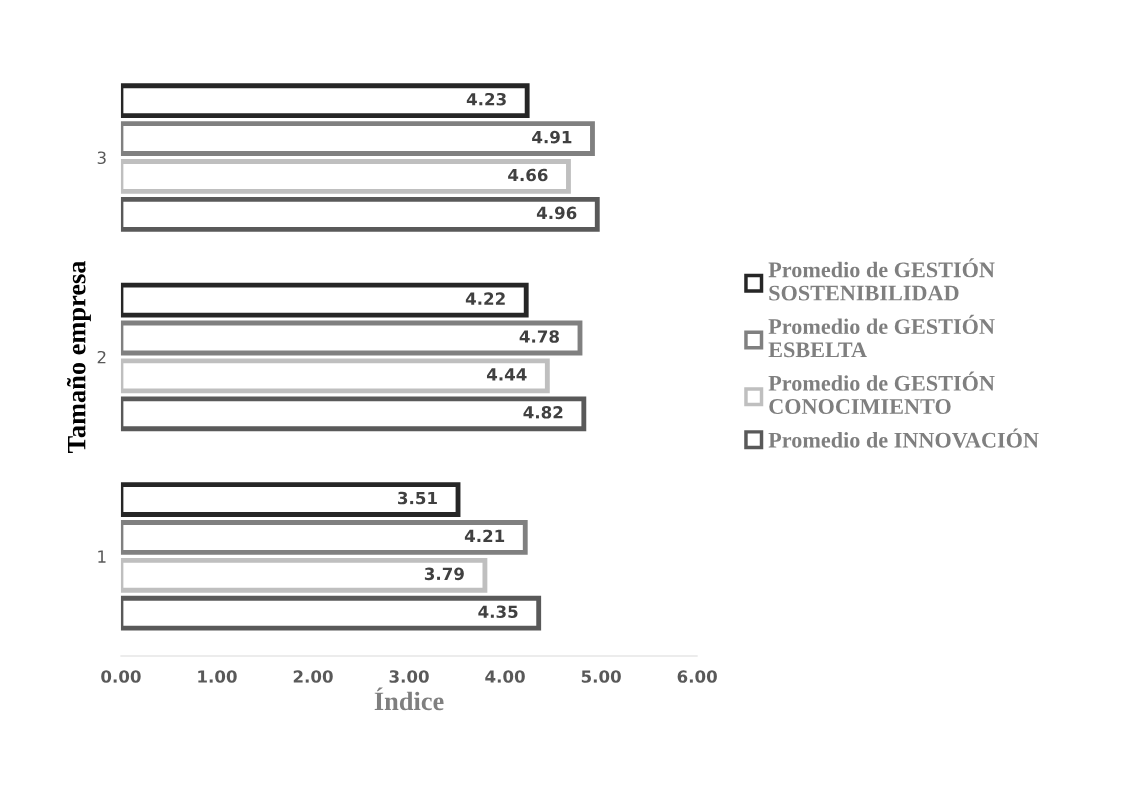 The image size is (1141, 803). Describe the element at coordinates (543, 412) in the screenshot. I see `data-label: 4.82` at that location.